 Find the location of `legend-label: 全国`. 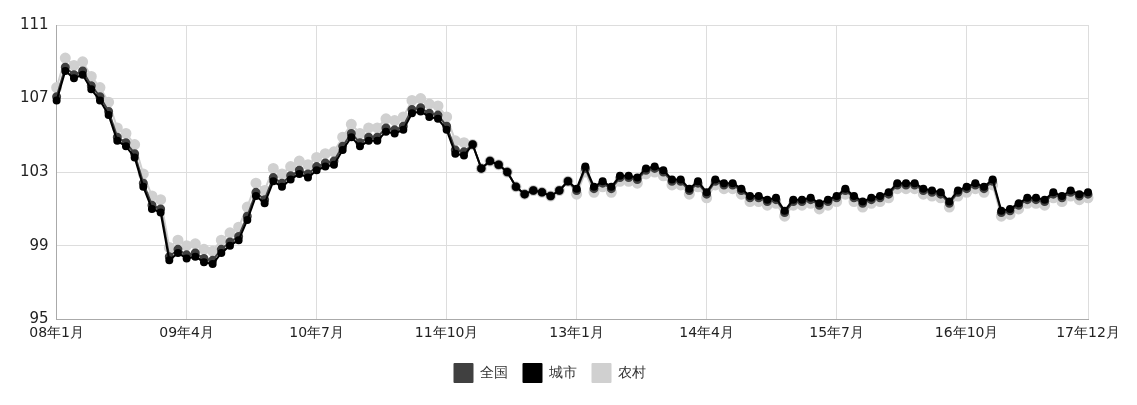

legend-label: 全国 is located at coordinates (493, 371).